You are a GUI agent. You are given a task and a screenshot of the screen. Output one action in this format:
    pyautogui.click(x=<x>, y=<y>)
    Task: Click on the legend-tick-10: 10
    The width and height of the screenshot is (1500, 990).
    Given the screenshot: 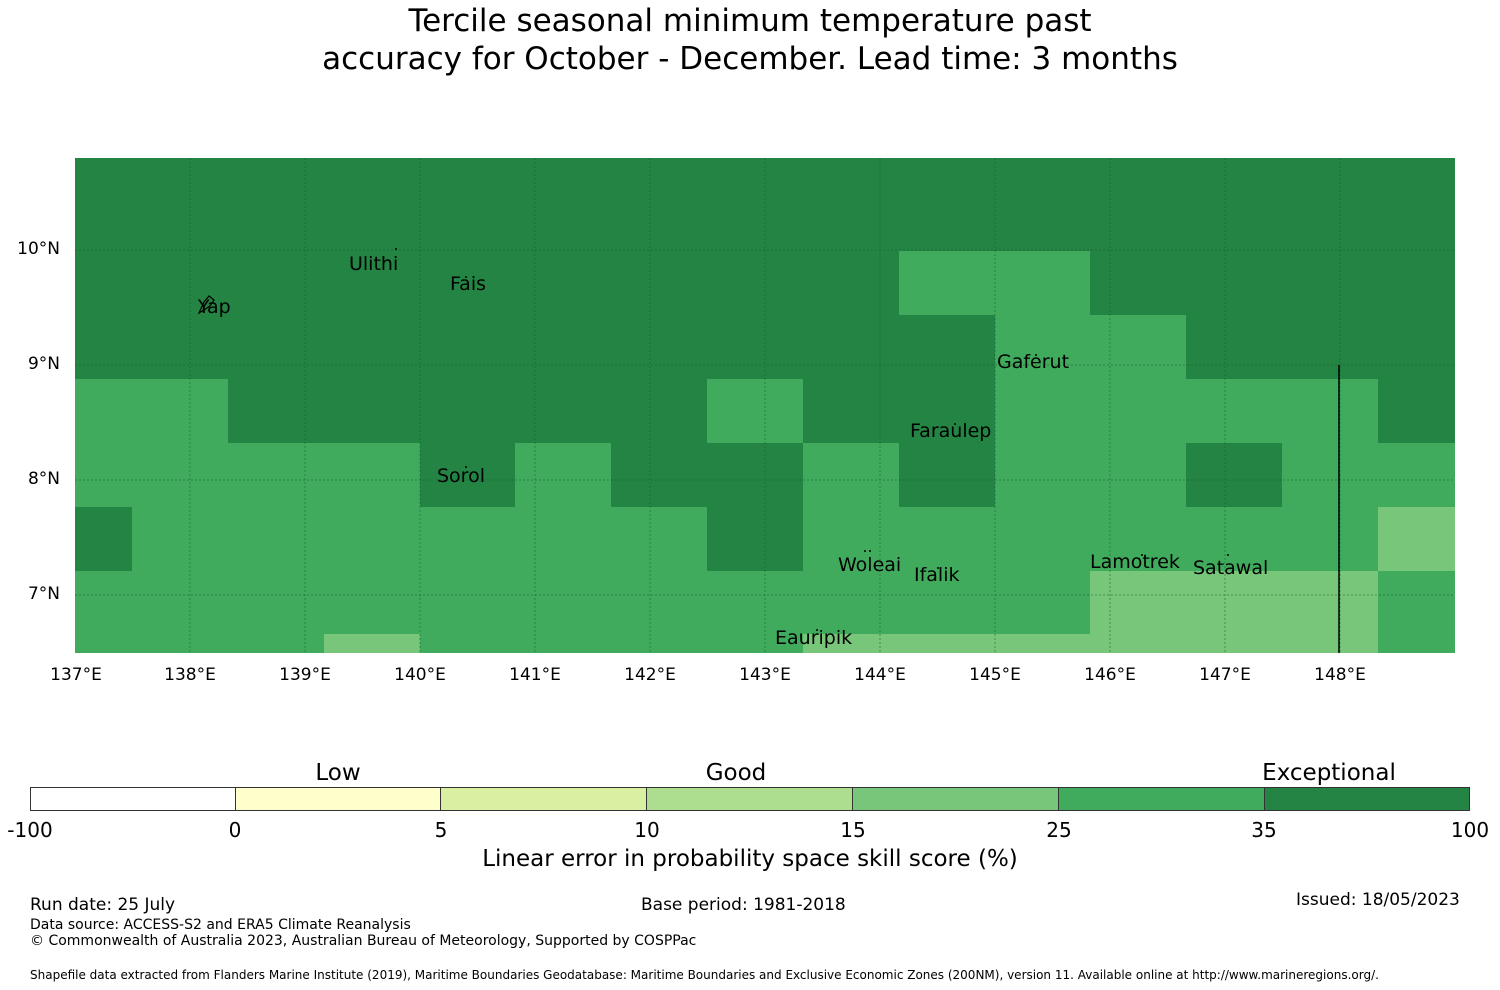 What is the action you would take?
    pyautogui.click(x=647, y=830)
    